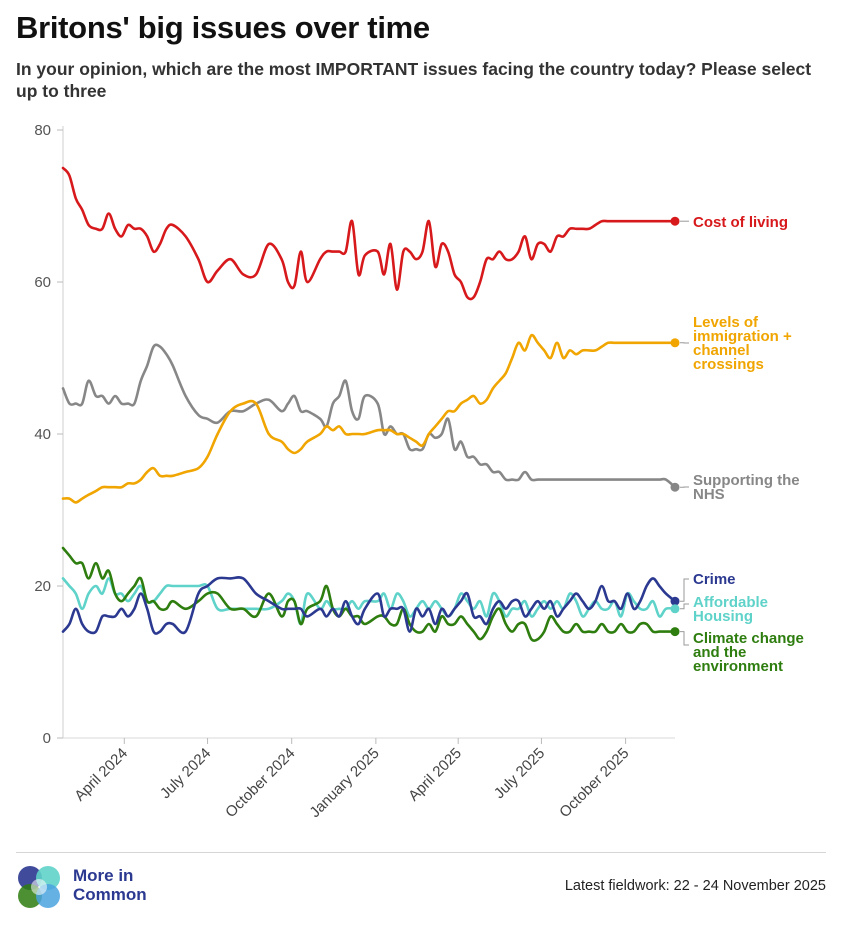 The width and height of the screenshot is (850, 938). What do you see at coordinates (714, 579) in the screenshot?
I see `series-label-crime: Crime` at bounding box center [714, 579].